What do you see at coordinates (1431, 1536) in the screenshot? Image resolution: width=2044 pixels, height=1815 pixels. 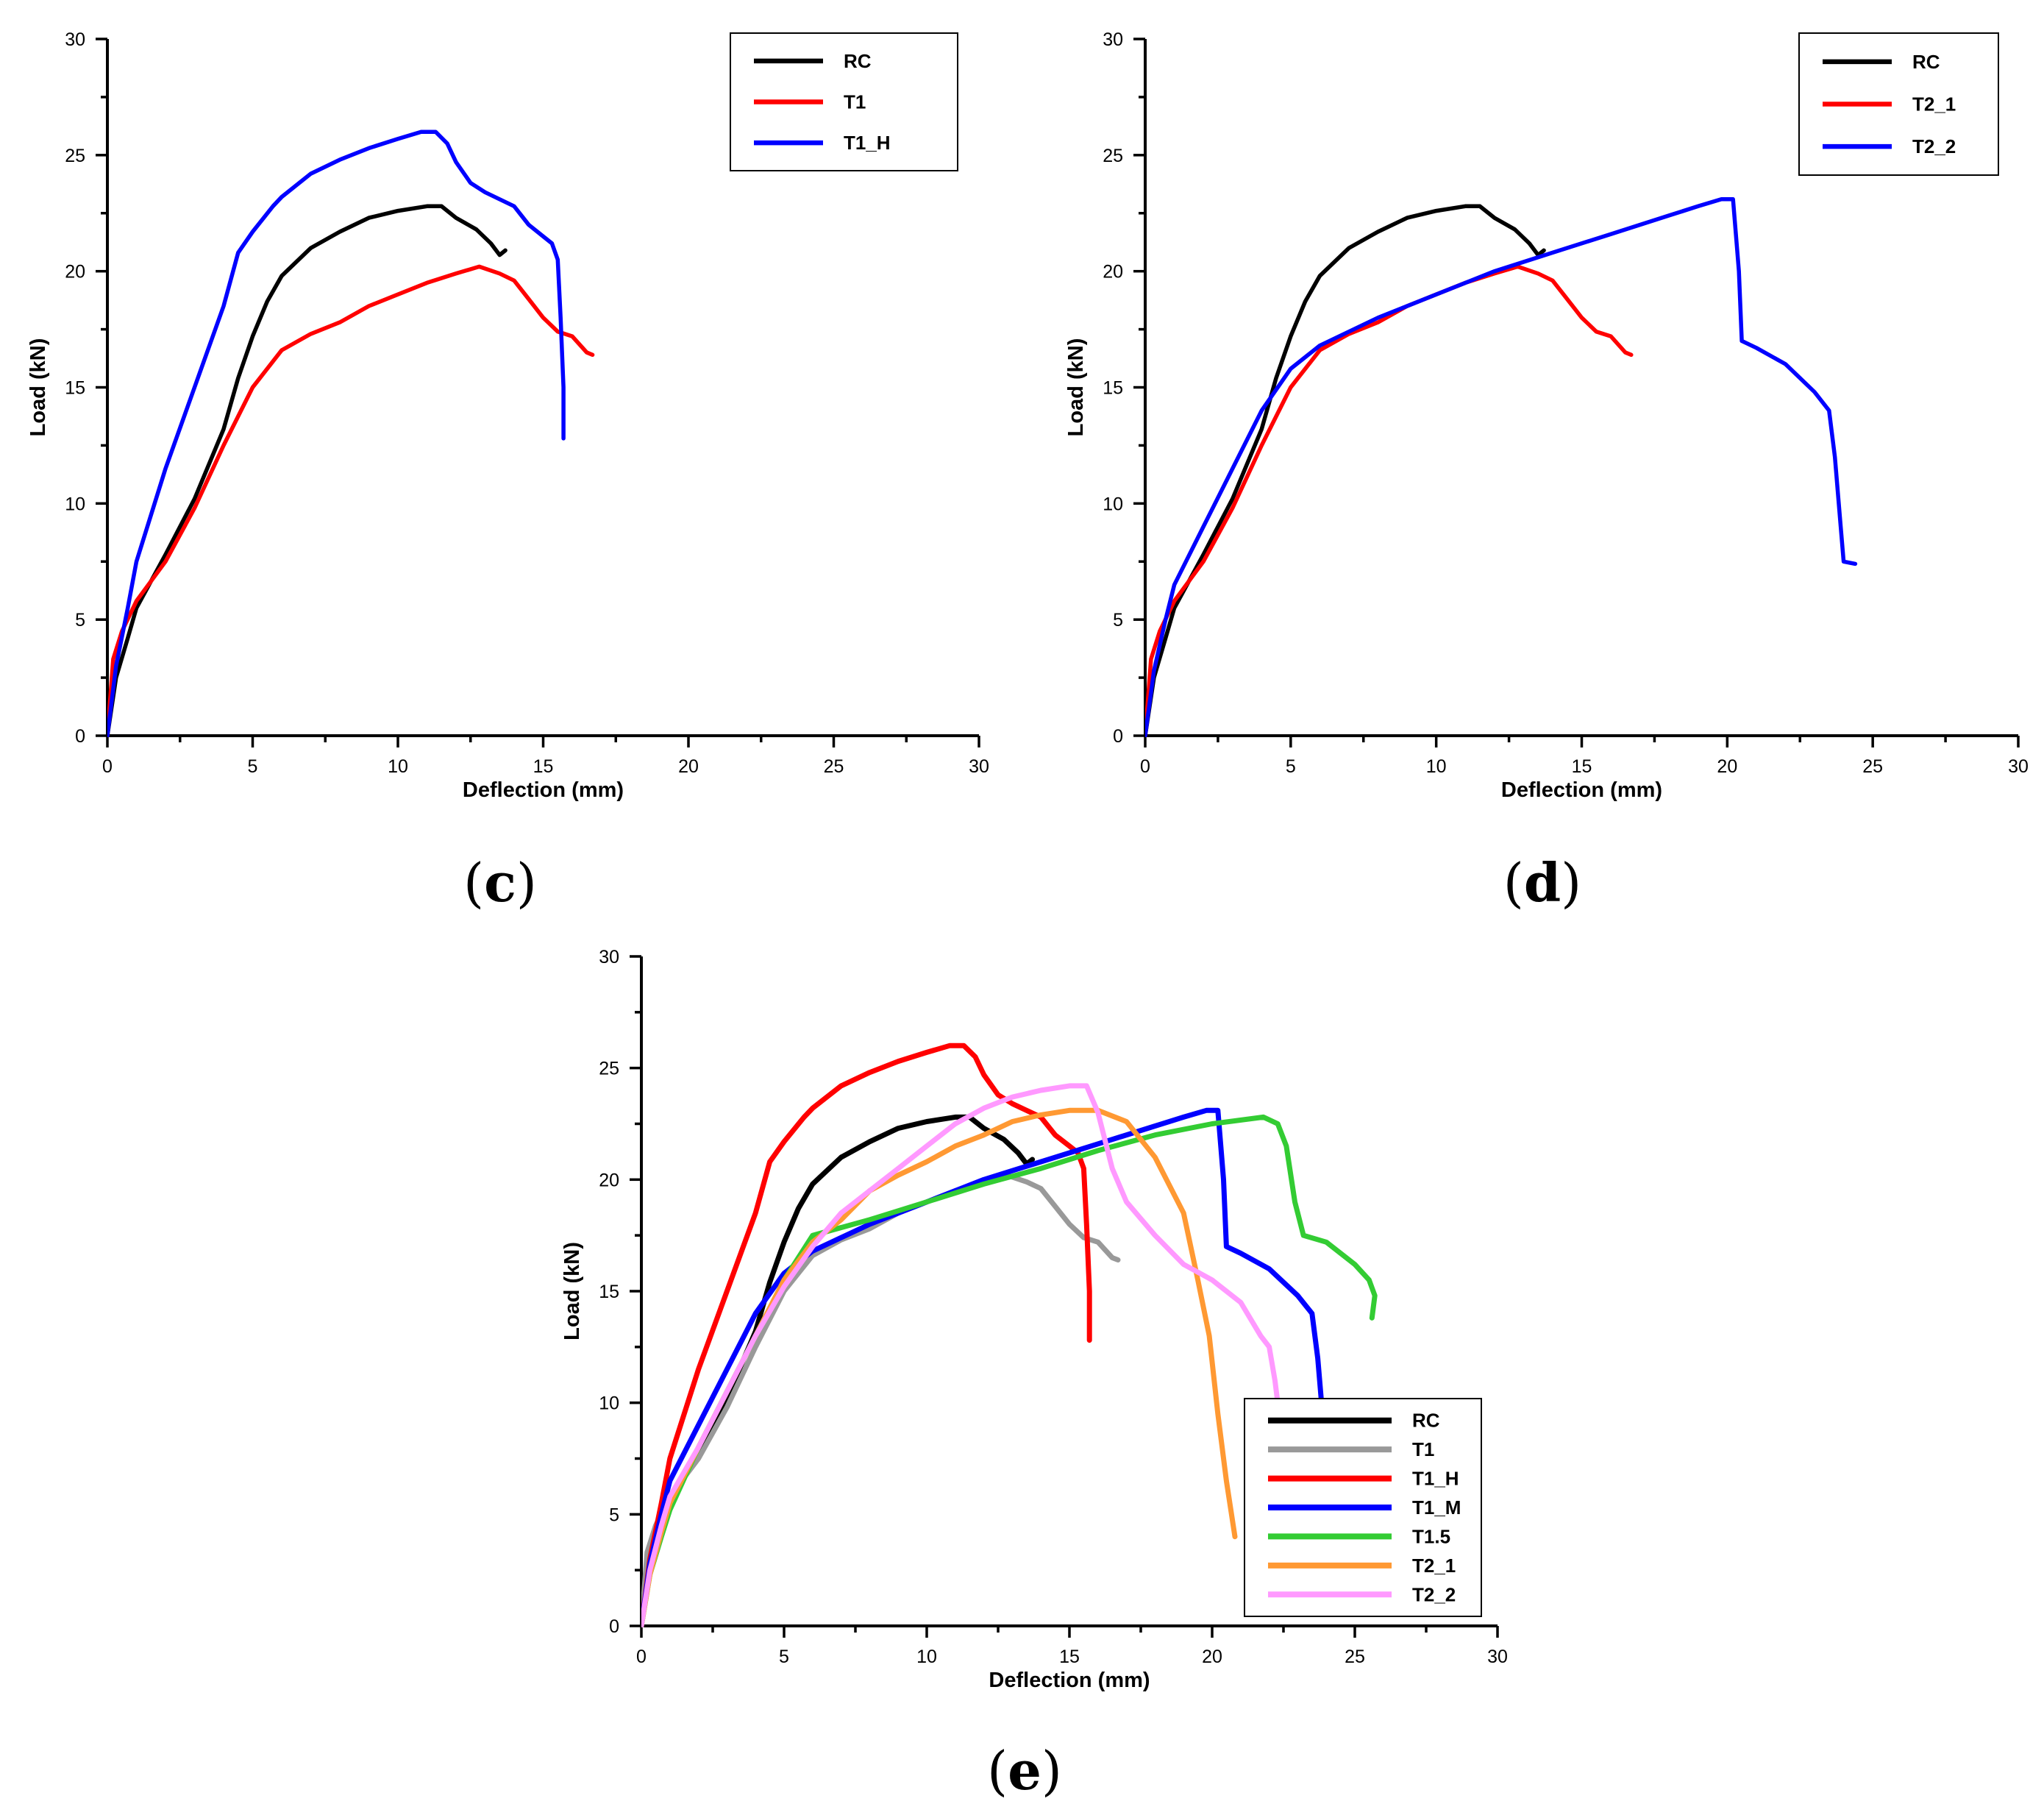 I see `legend-label: T1.5` at bounding box center [1431, 1536].